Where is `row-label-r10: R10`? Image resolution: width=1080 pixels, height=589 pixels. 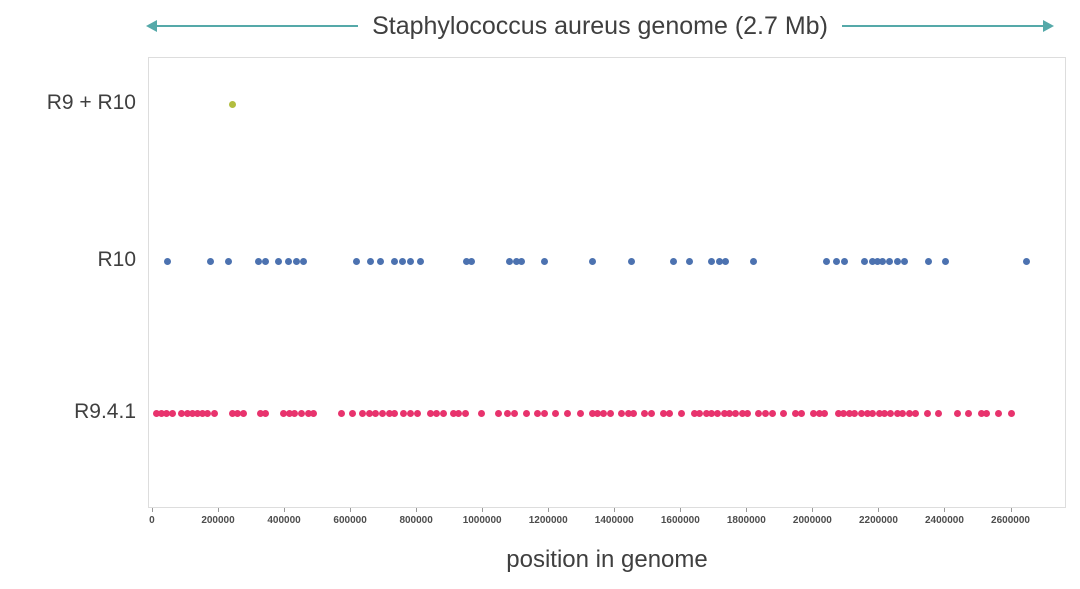
row-label-r10: R10 is located at coordinates (116, 259).